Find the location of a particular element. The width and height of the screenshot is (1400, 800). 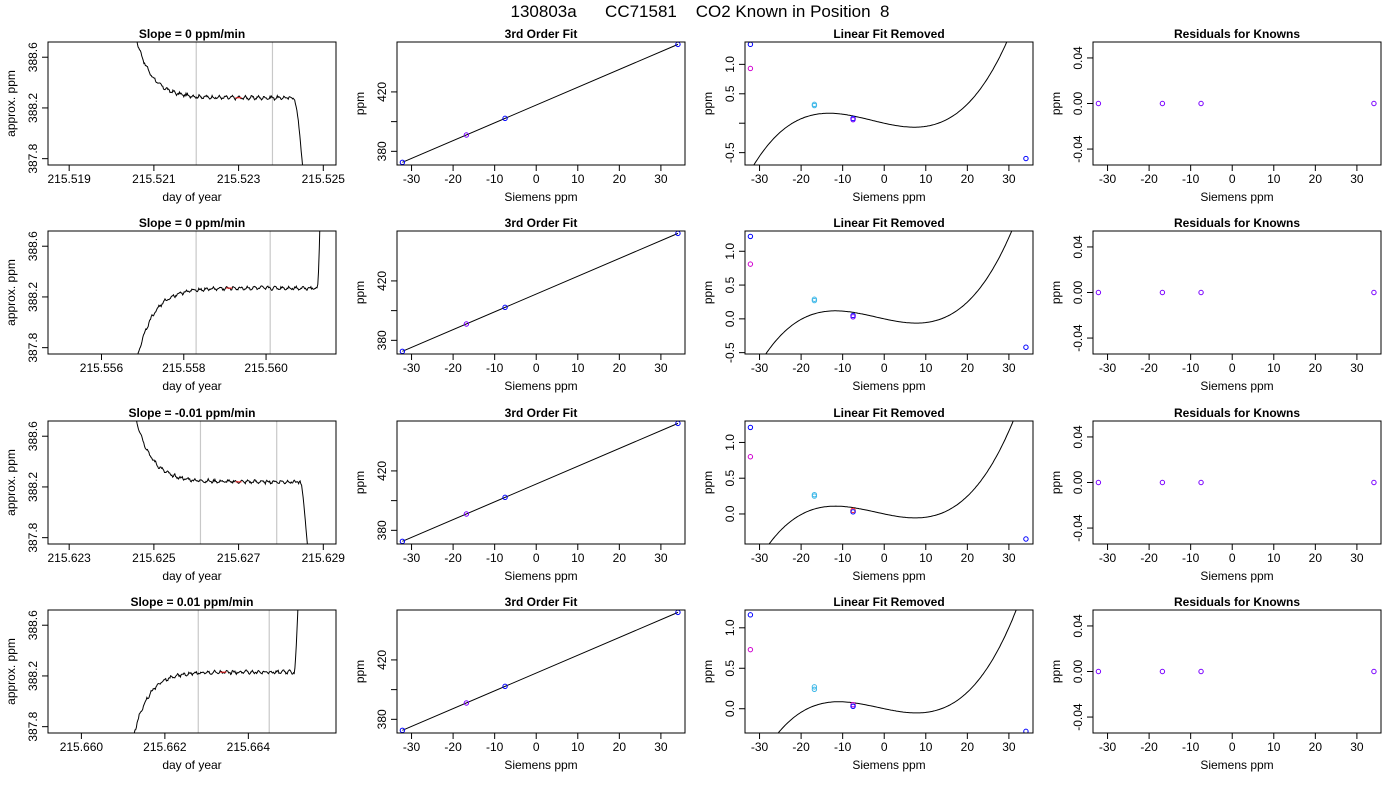

y-tick-label: 0.04 is located at coordinates (1078, 58).